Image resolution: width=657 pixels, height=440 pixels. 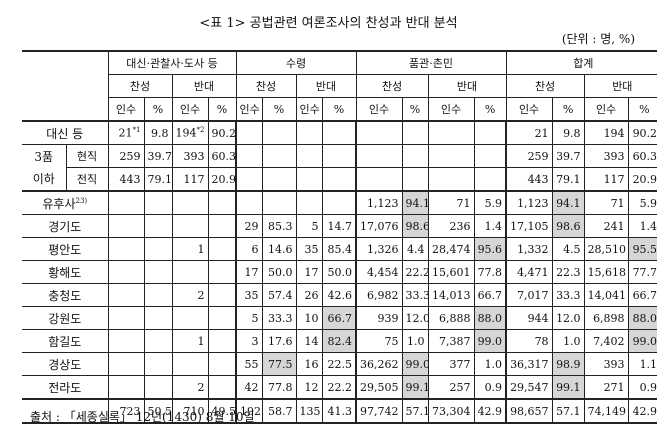 What do you see at coordinates (490, 364) in the screenshot?
I see `data-cell: 1.0` at bounding box center [490, 364].